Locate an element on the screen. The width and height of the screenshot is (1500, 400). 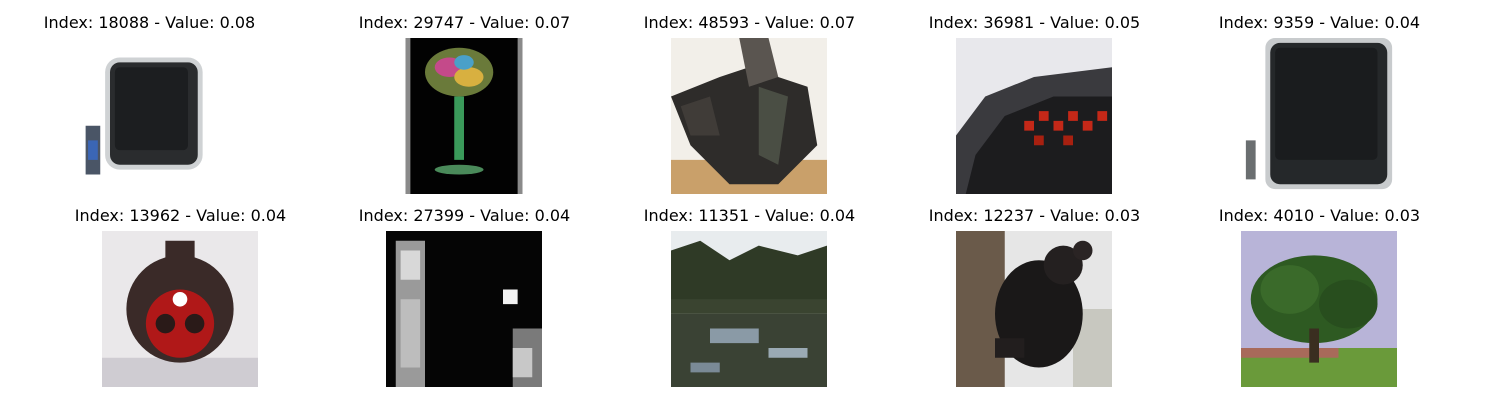
cell-title: Index: 48593 - Value: 0.07 is located at coordinates (749, 22).